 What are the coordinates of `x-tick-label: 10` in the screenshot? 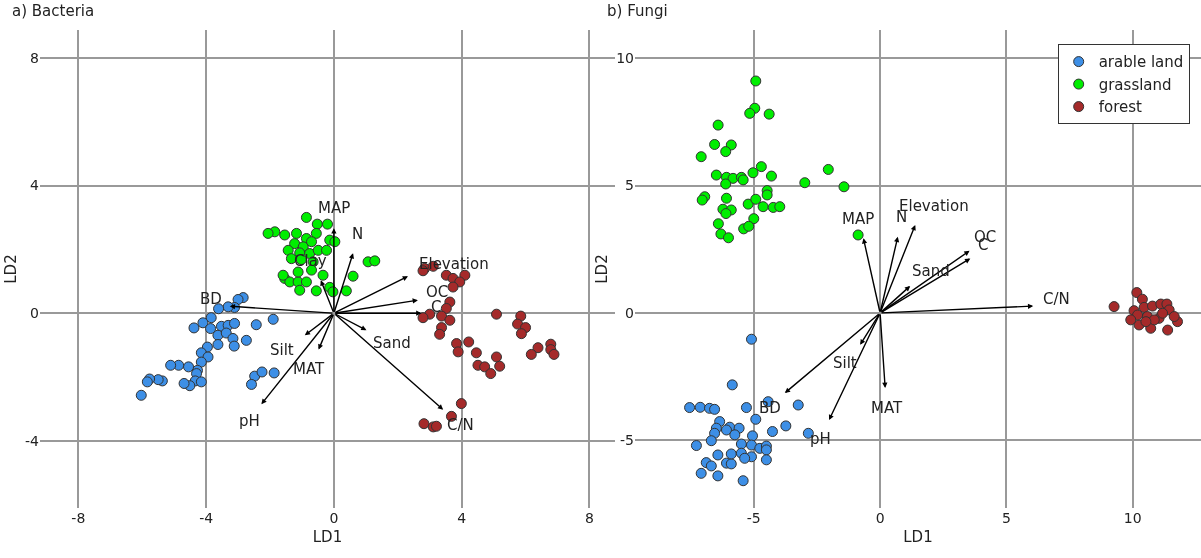 It's located at (1132, 518).